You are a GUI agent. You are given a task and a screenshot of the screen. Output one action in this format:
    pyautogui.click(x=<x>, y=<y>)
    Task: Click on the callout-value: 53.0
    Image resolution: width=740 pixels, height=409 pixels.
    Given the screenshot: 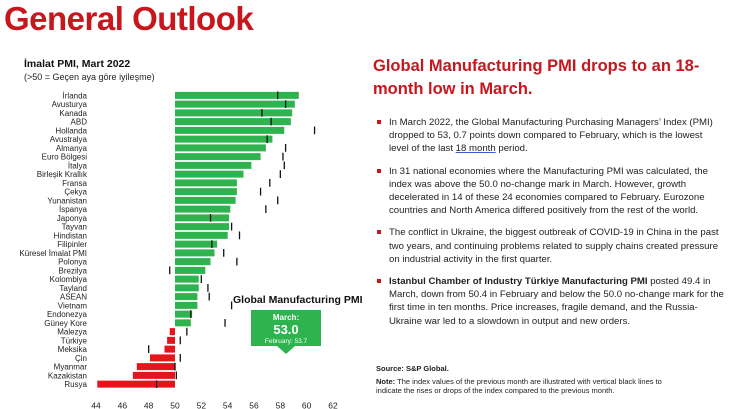 What is the action you would take?
    pyautogui.click(x=285, y=329)
    